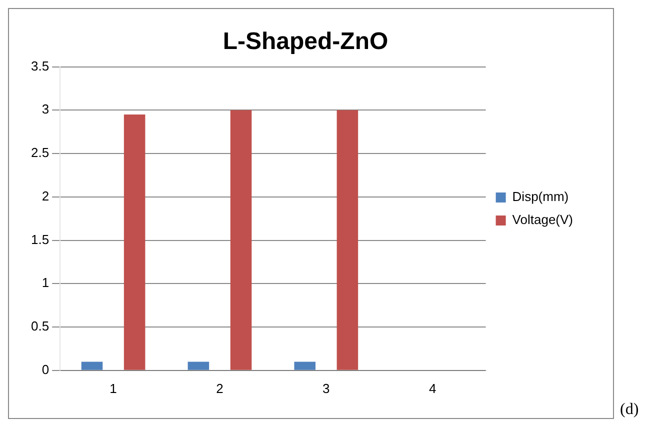 The height and width of the screenshot is (428, 661). Describe the element at coordinates (540, 196) in the screenshot. I see `legend-label: Disp(mm)` at that location.